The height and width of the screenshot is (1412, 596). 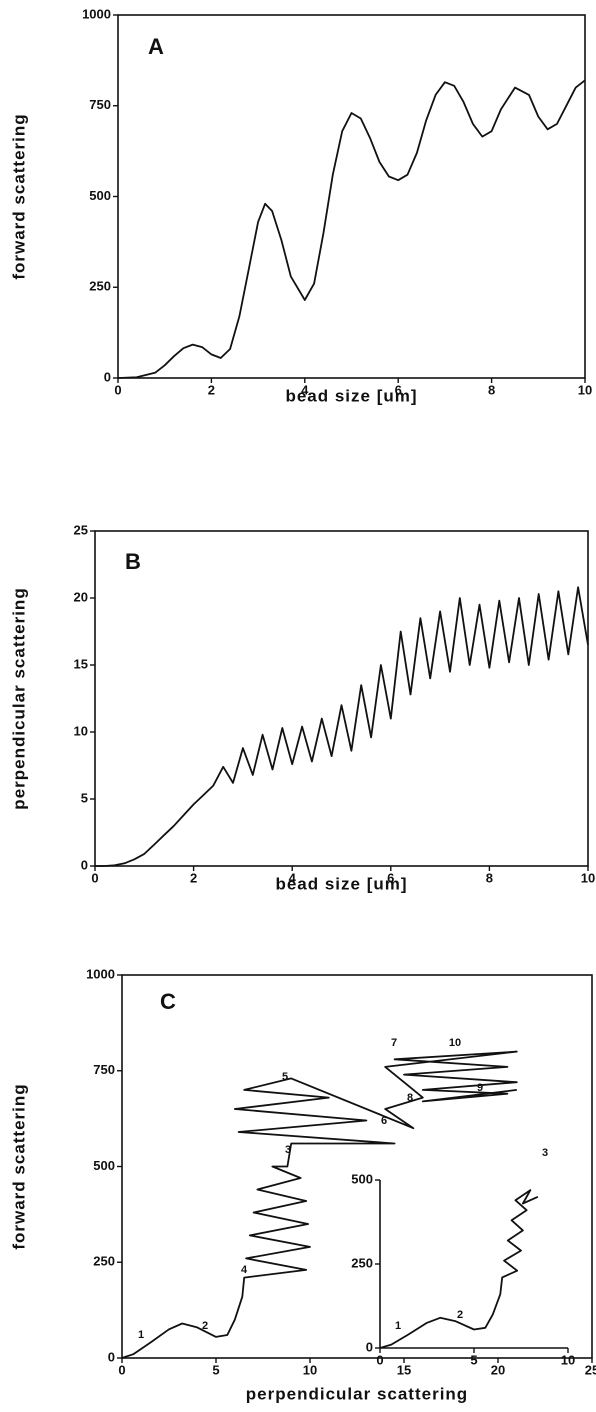 I want to click on y-tick-label: 25, so click(x=81, y=529).